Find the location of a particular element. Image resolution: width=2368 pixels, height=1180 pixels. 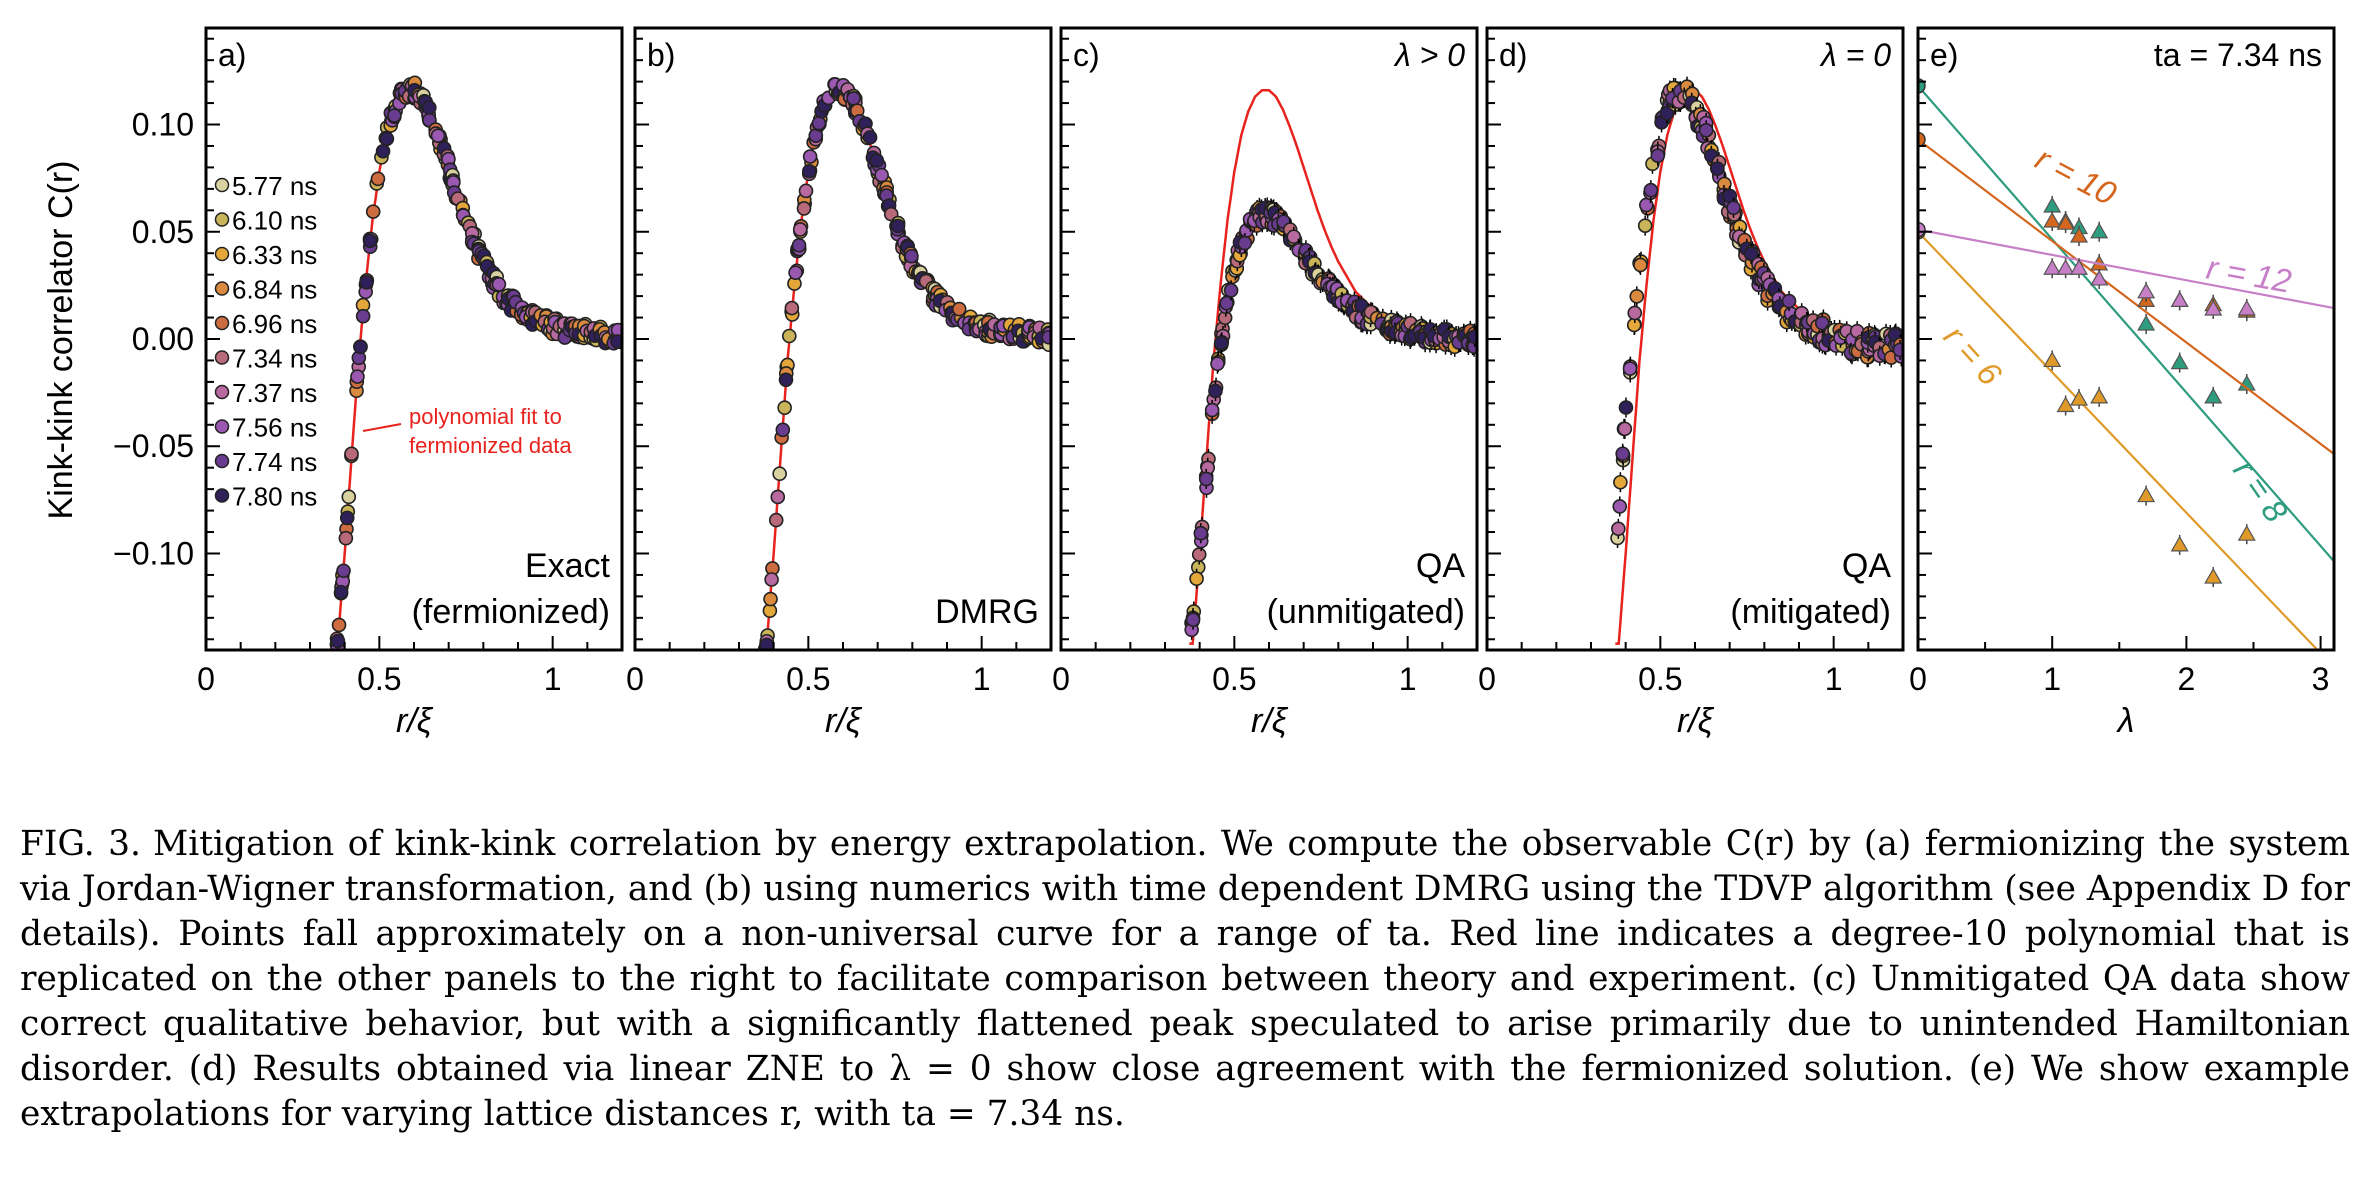

y-tick-label: −0.05 is located at coordinates (153, 446).